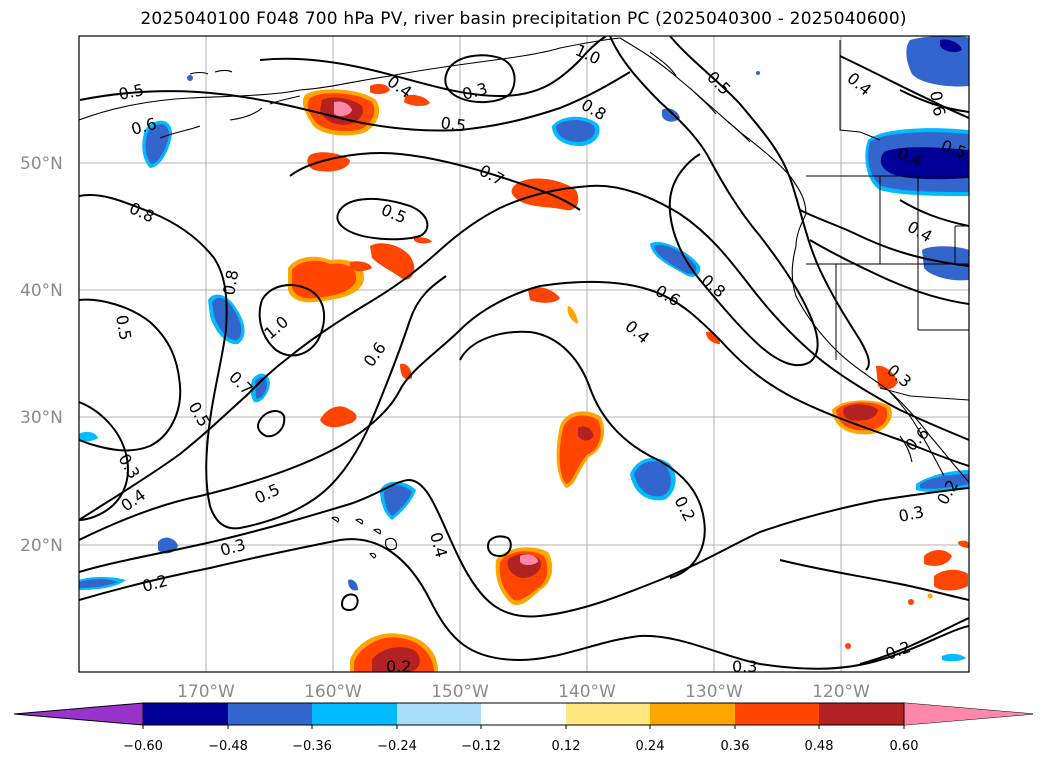  I want to click on colorbar-tick-label: 0.48, so click(819, 746).